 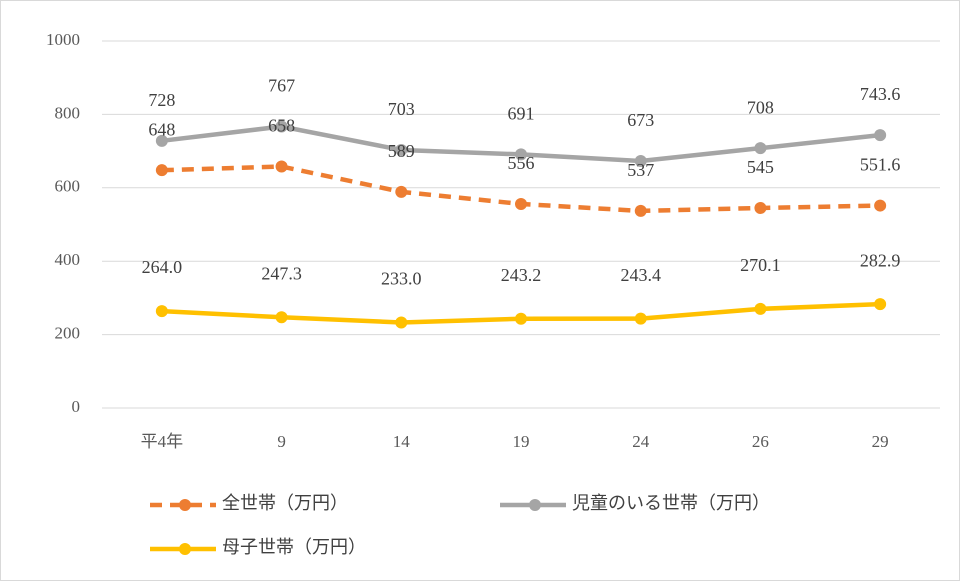 What do you see at coordinates (162, 267) in the screenshot?
I see `data-label: 264.0` at bounding box center [162, 267].